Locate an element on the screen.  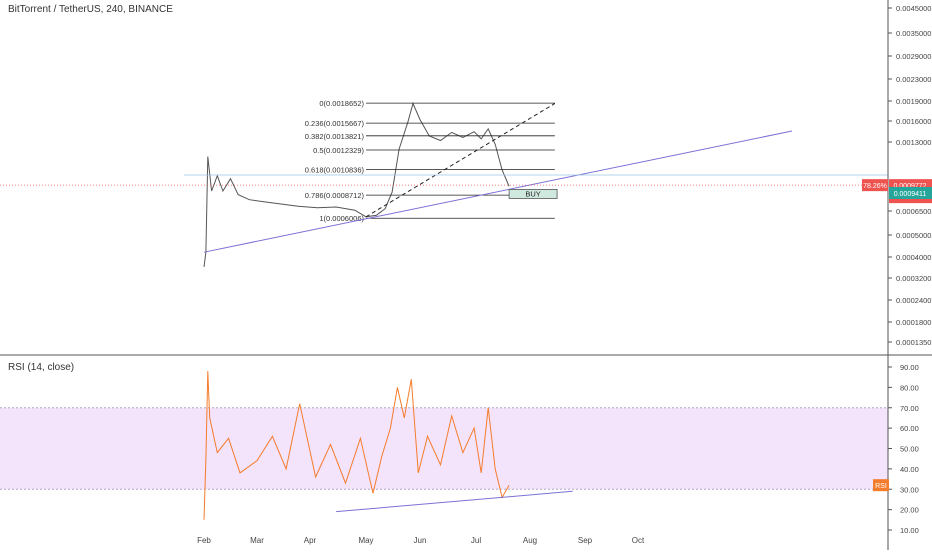
price-tick-label: 0.0045000 is located at coordinates (913, 8).